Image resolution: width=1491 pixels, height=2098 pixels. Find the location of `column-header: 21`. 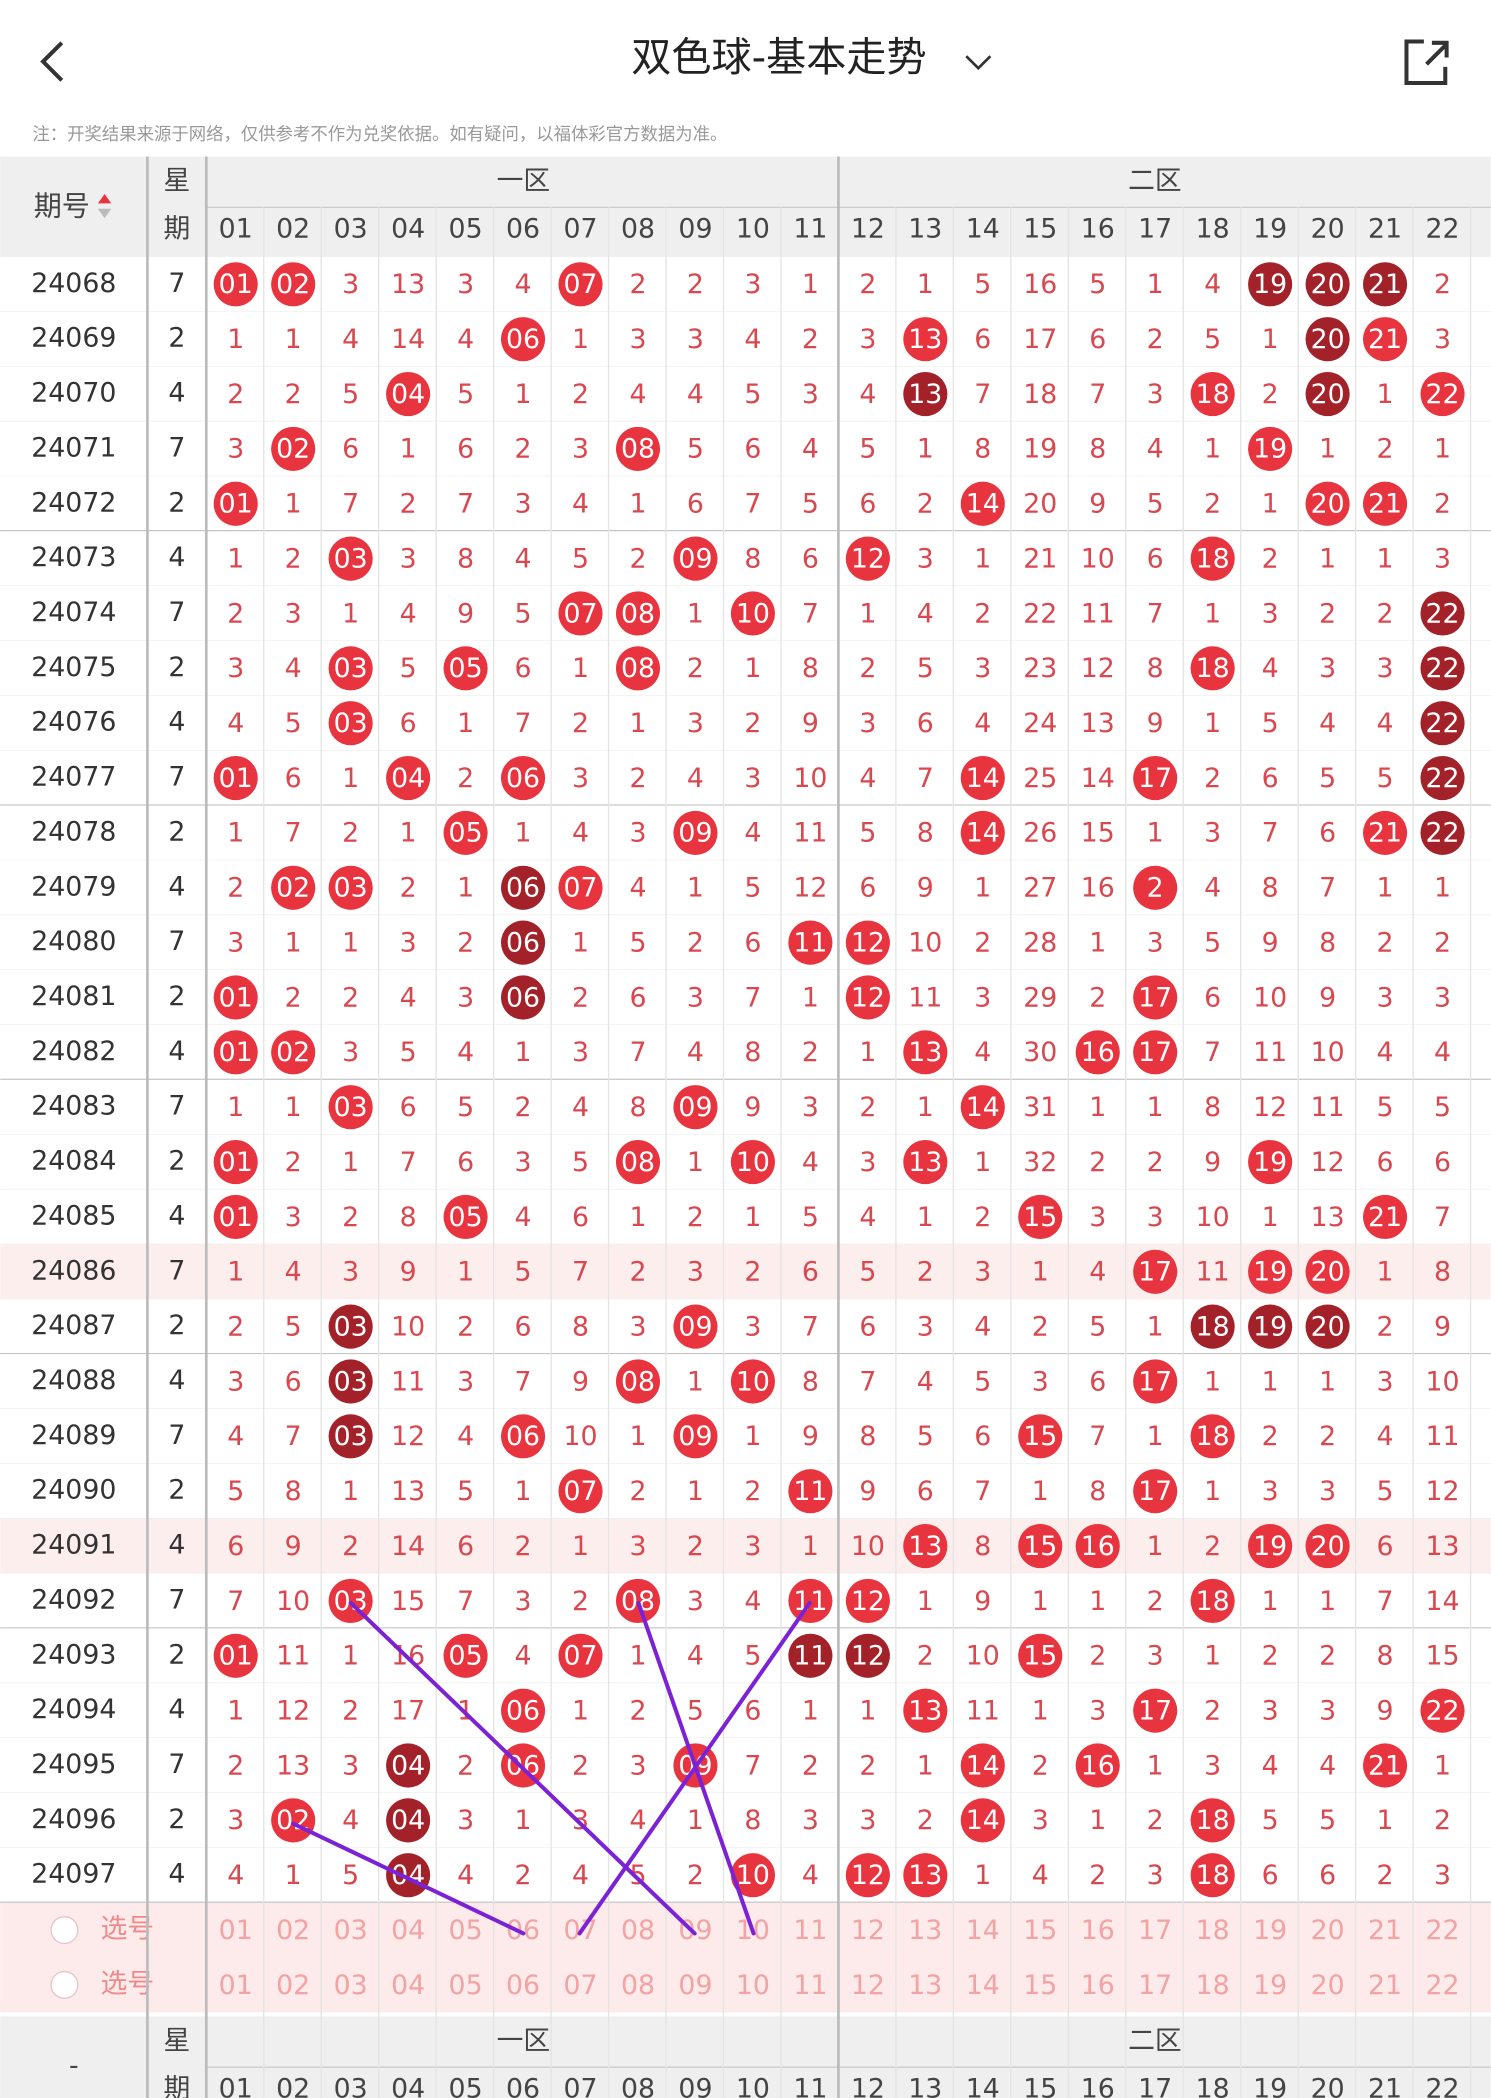

column-header: 21 is located at coordinates (1385, 2085).